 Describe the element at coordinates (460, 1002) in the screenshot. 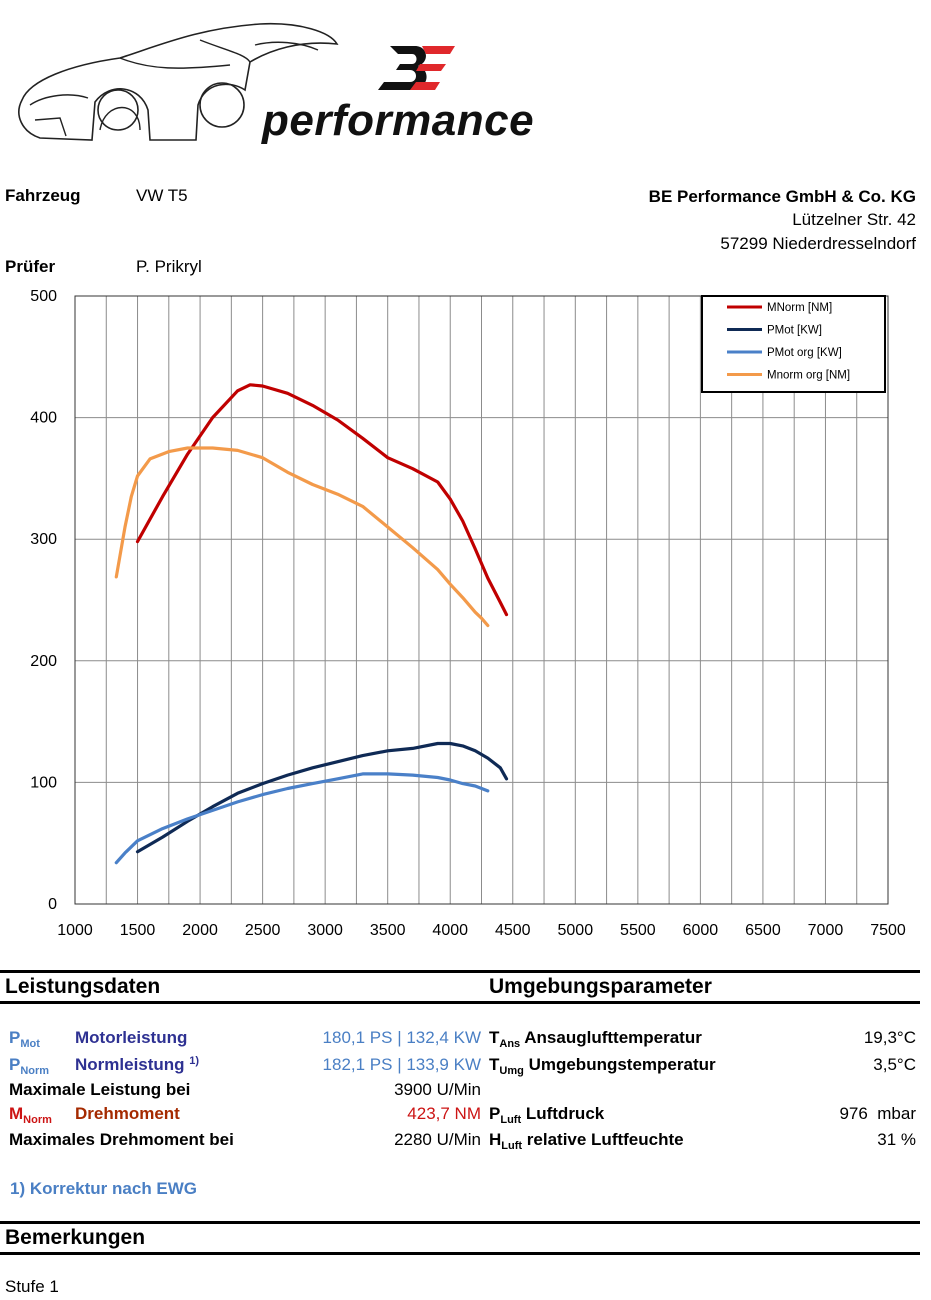

I see `section-rule-bottom` at that location.